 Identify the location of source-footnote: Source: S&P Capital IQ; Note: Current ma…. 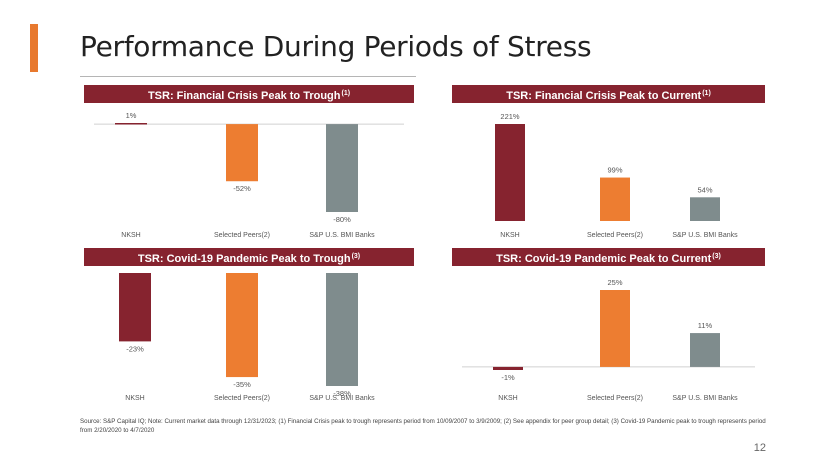
(423, 426).